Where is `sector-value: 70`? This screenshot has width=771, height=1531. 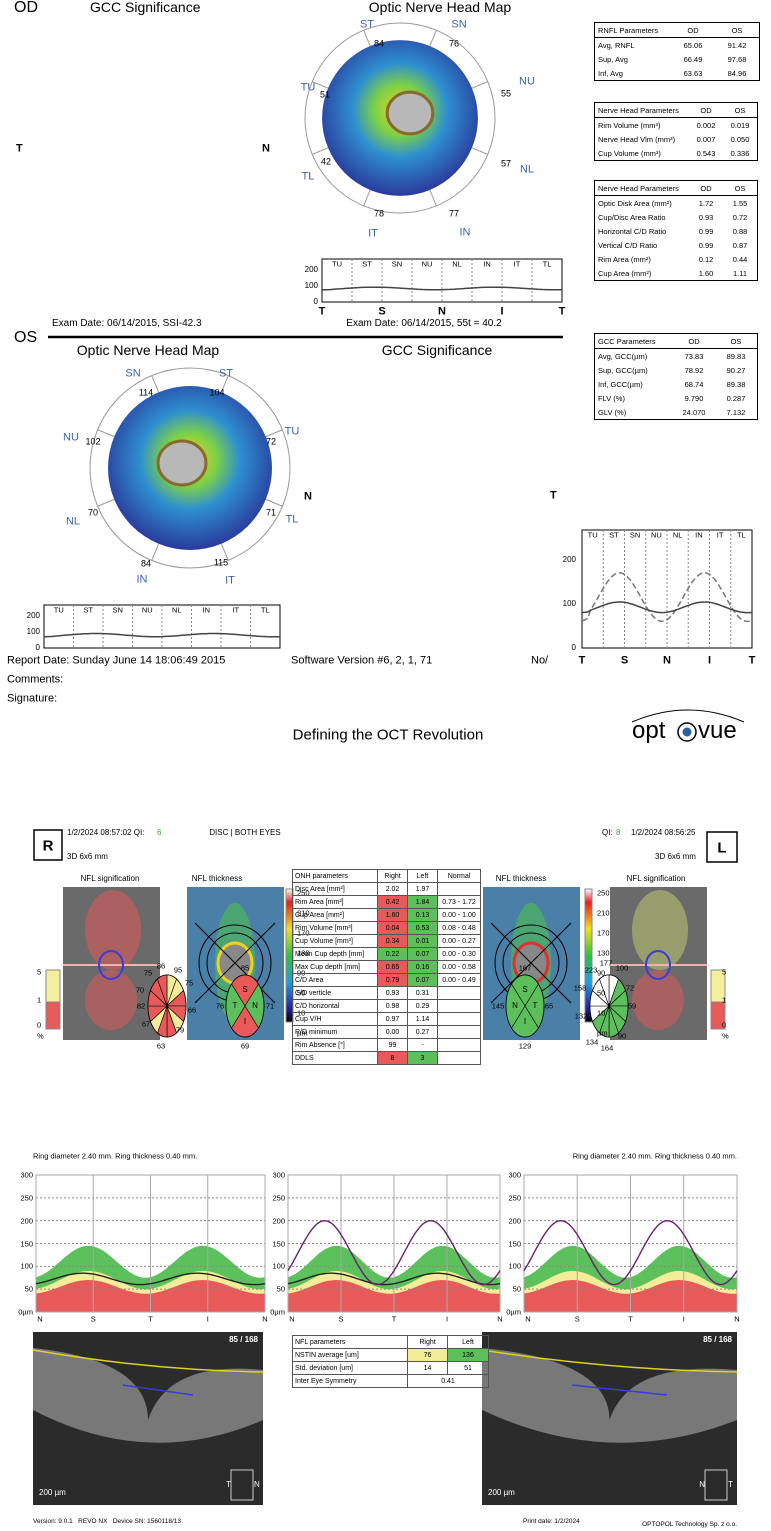
sector-value: 70 is located at coordinates (140, 990).